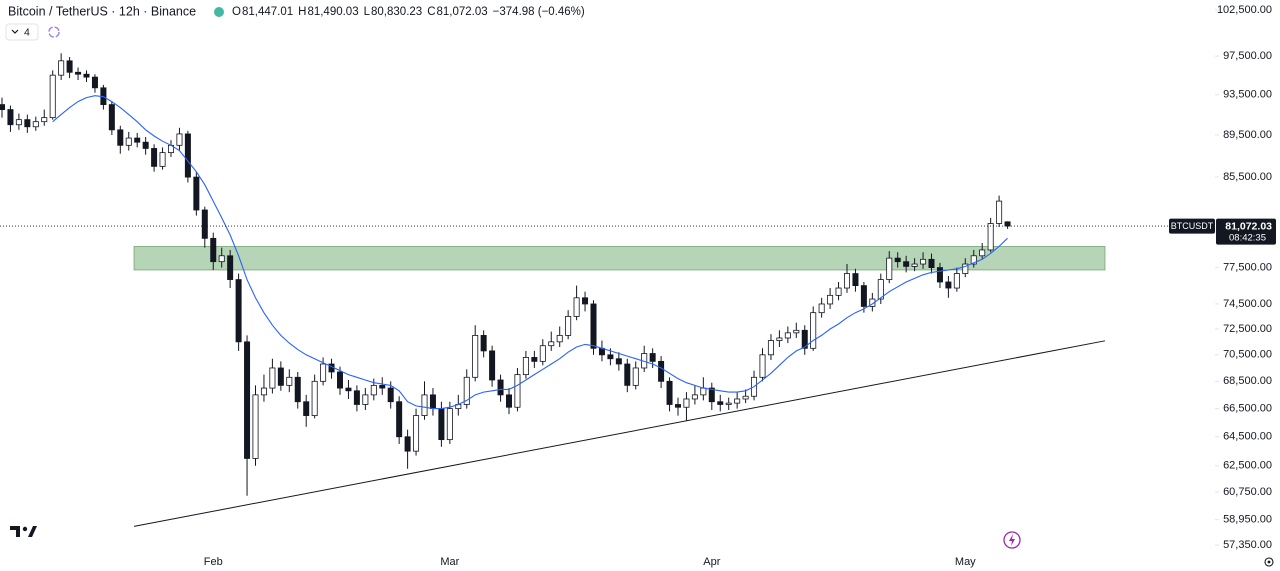  What do you see at coordinates (54, 32) in the screenshot?
I see `refresh-icon` at bounding box center [54, 32].